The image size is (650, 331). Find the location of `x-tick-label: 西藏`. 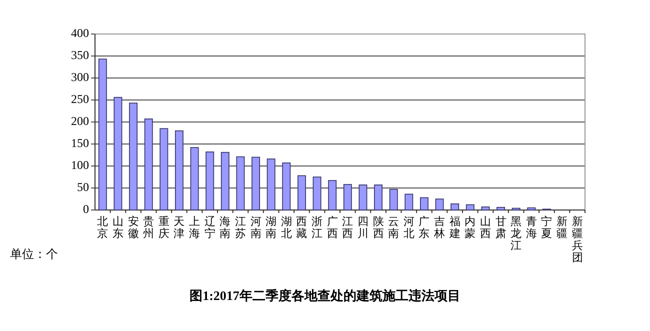

x-tick-label: 西藏 is located at coordinates (302, 228).